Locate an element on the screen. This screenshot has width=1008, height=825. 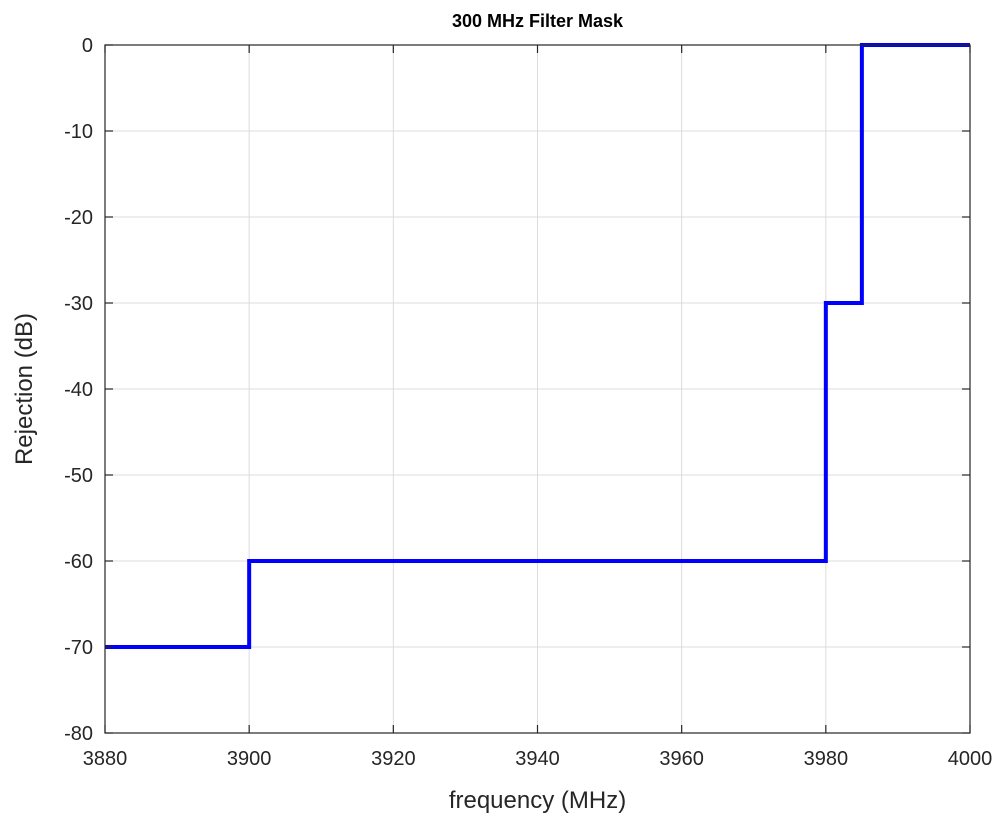
y-tick-label: -10 is located at coordinates (78, 132).